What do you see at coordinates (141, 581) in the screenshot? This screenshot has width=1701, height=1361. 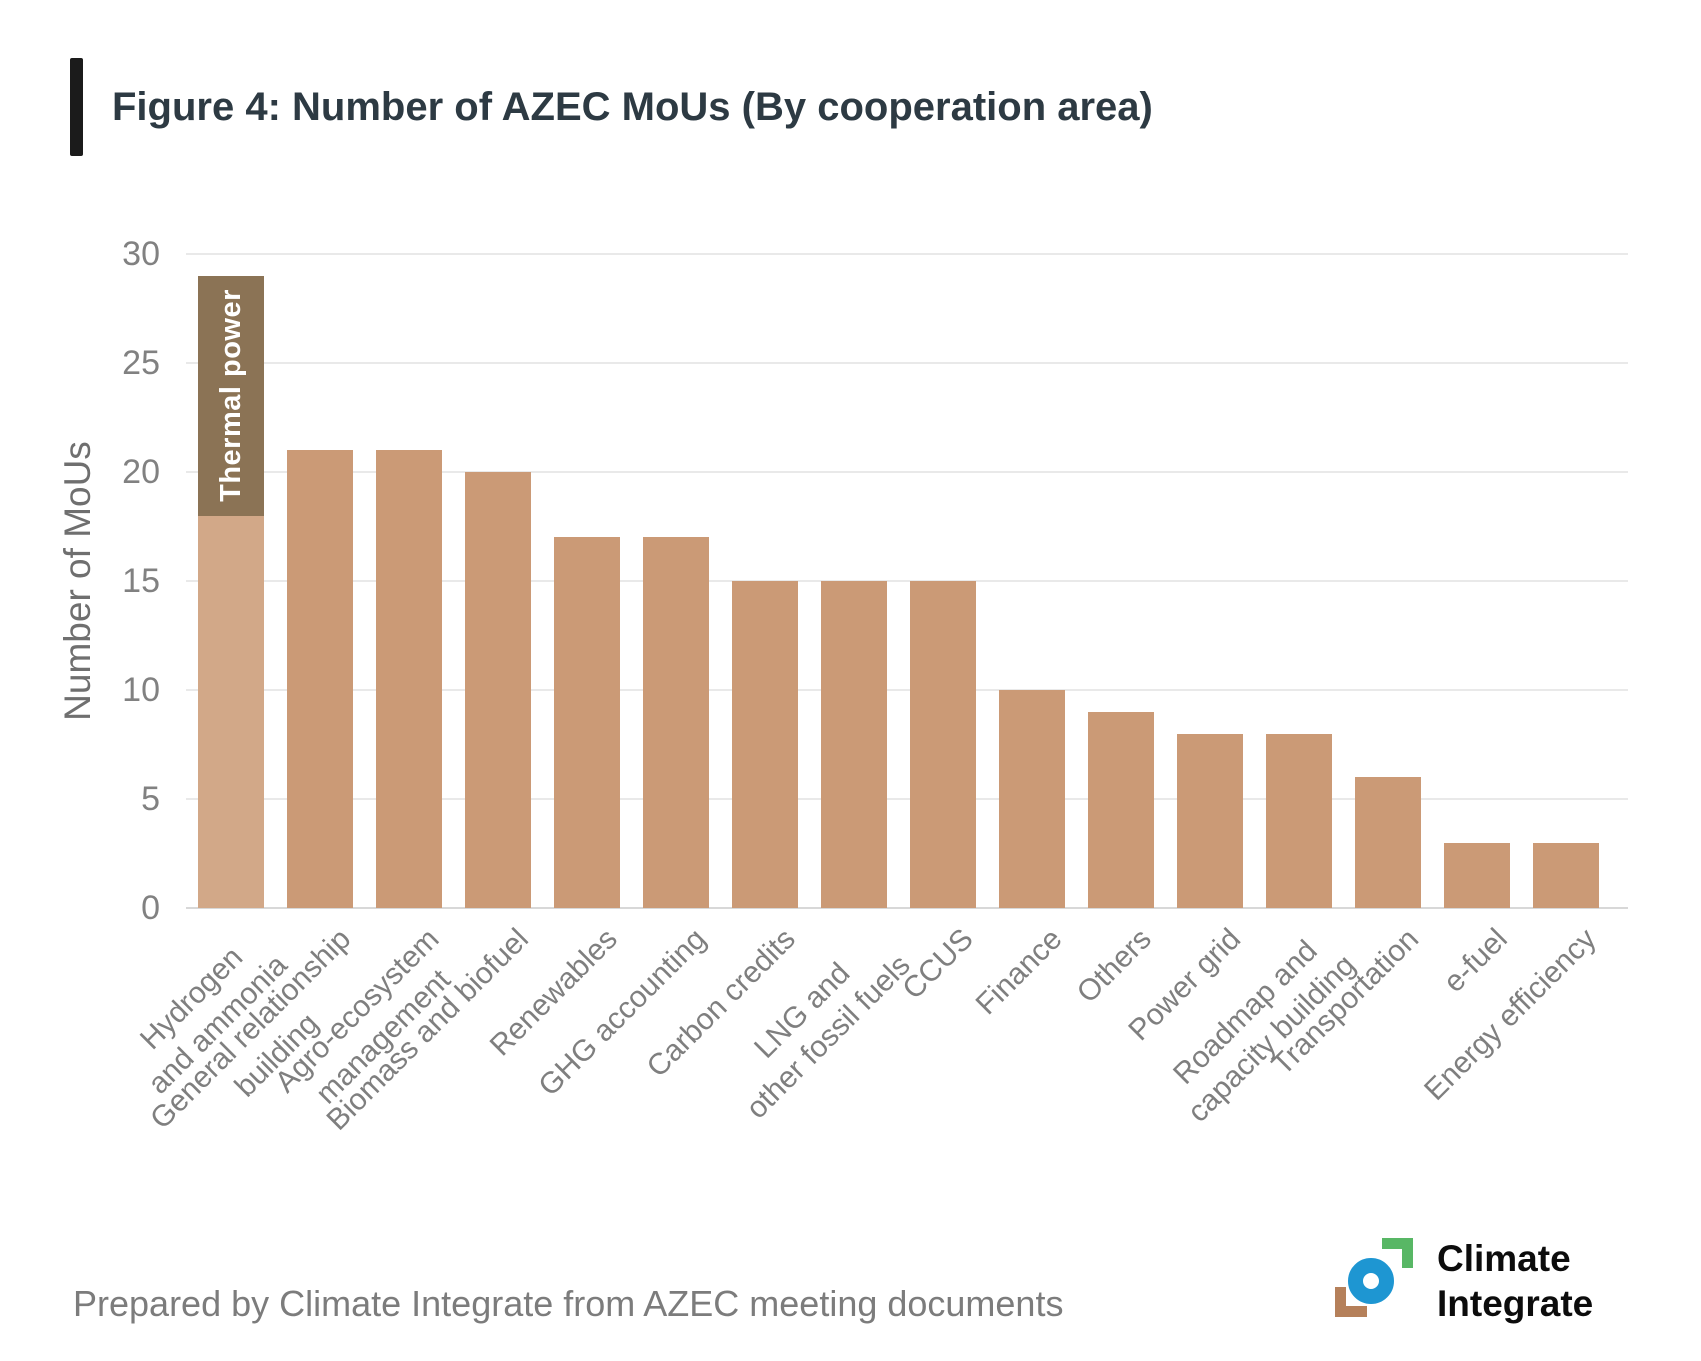 I see `y-tick-label: 15` at bounding box center [141, 581].